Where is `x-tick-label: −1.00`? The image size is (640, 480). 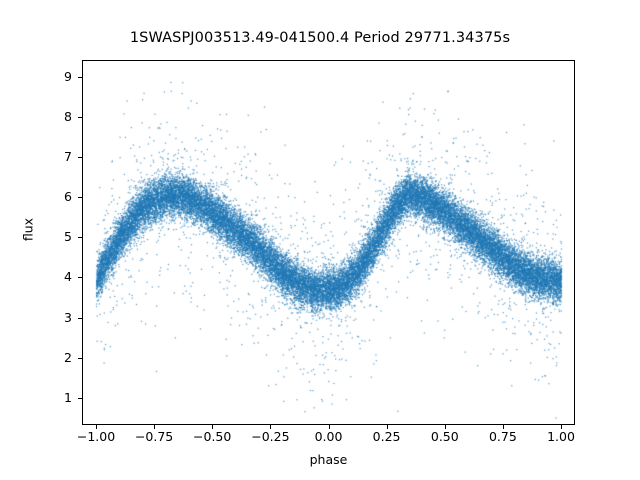 x-tick-label: −1.00 is located at coordinates (96, 436).